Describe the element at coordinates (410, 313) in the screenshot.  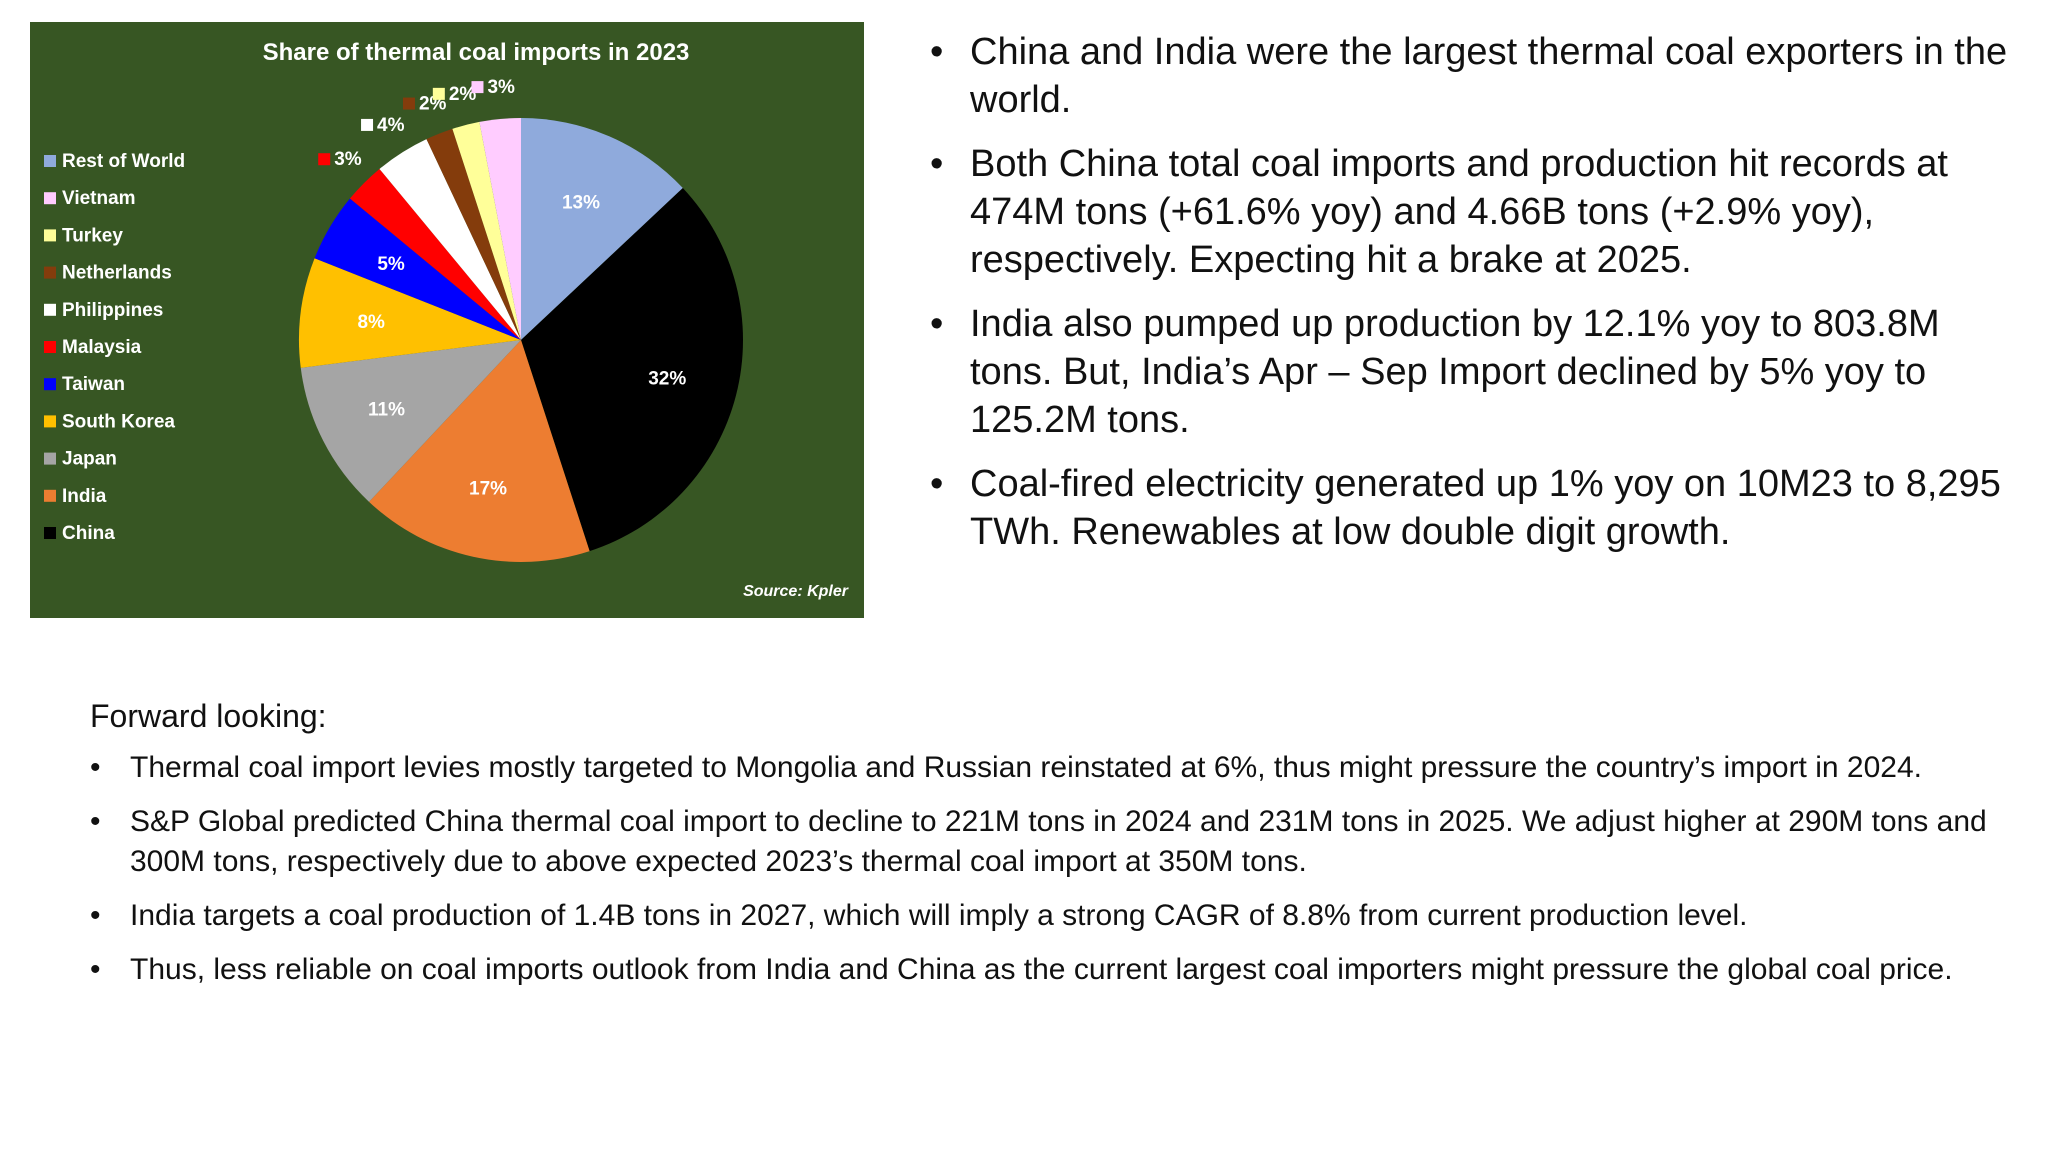
I see `pie-slice-south-korea` at that location.